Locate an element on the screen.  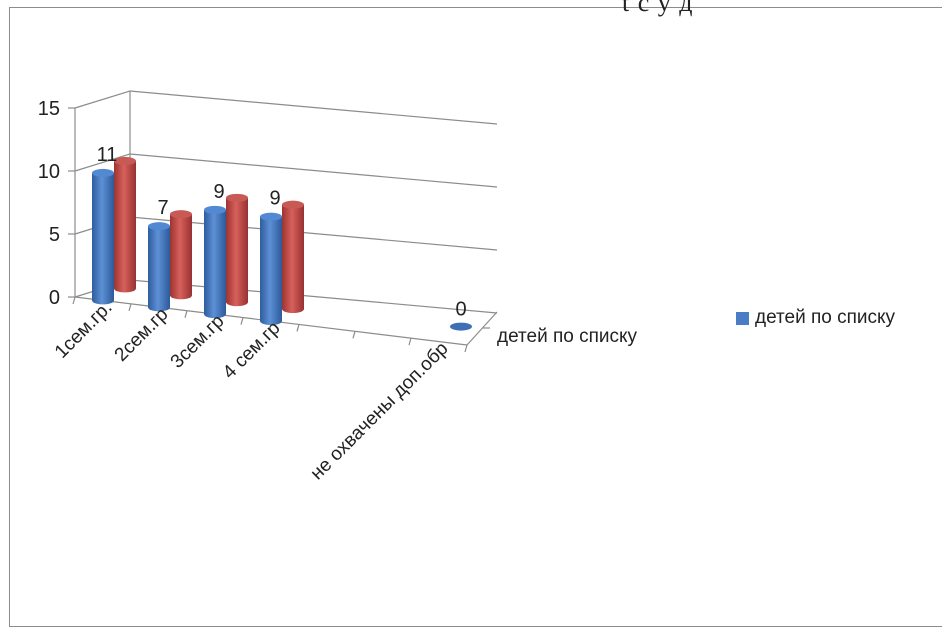
data-label: 0 is located at coordinates (460, 310).